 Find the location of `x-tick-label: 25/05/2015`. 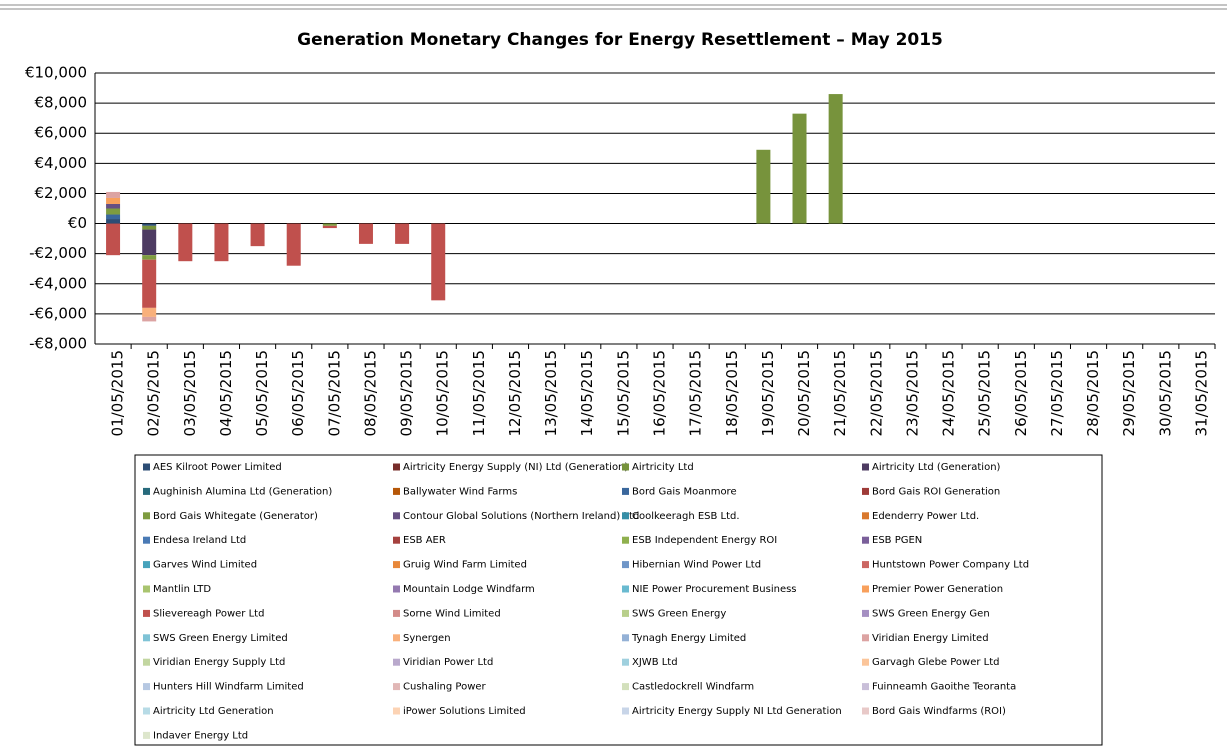

x-tick-label: 25/05/2015 is located at coordinates (985, 393).